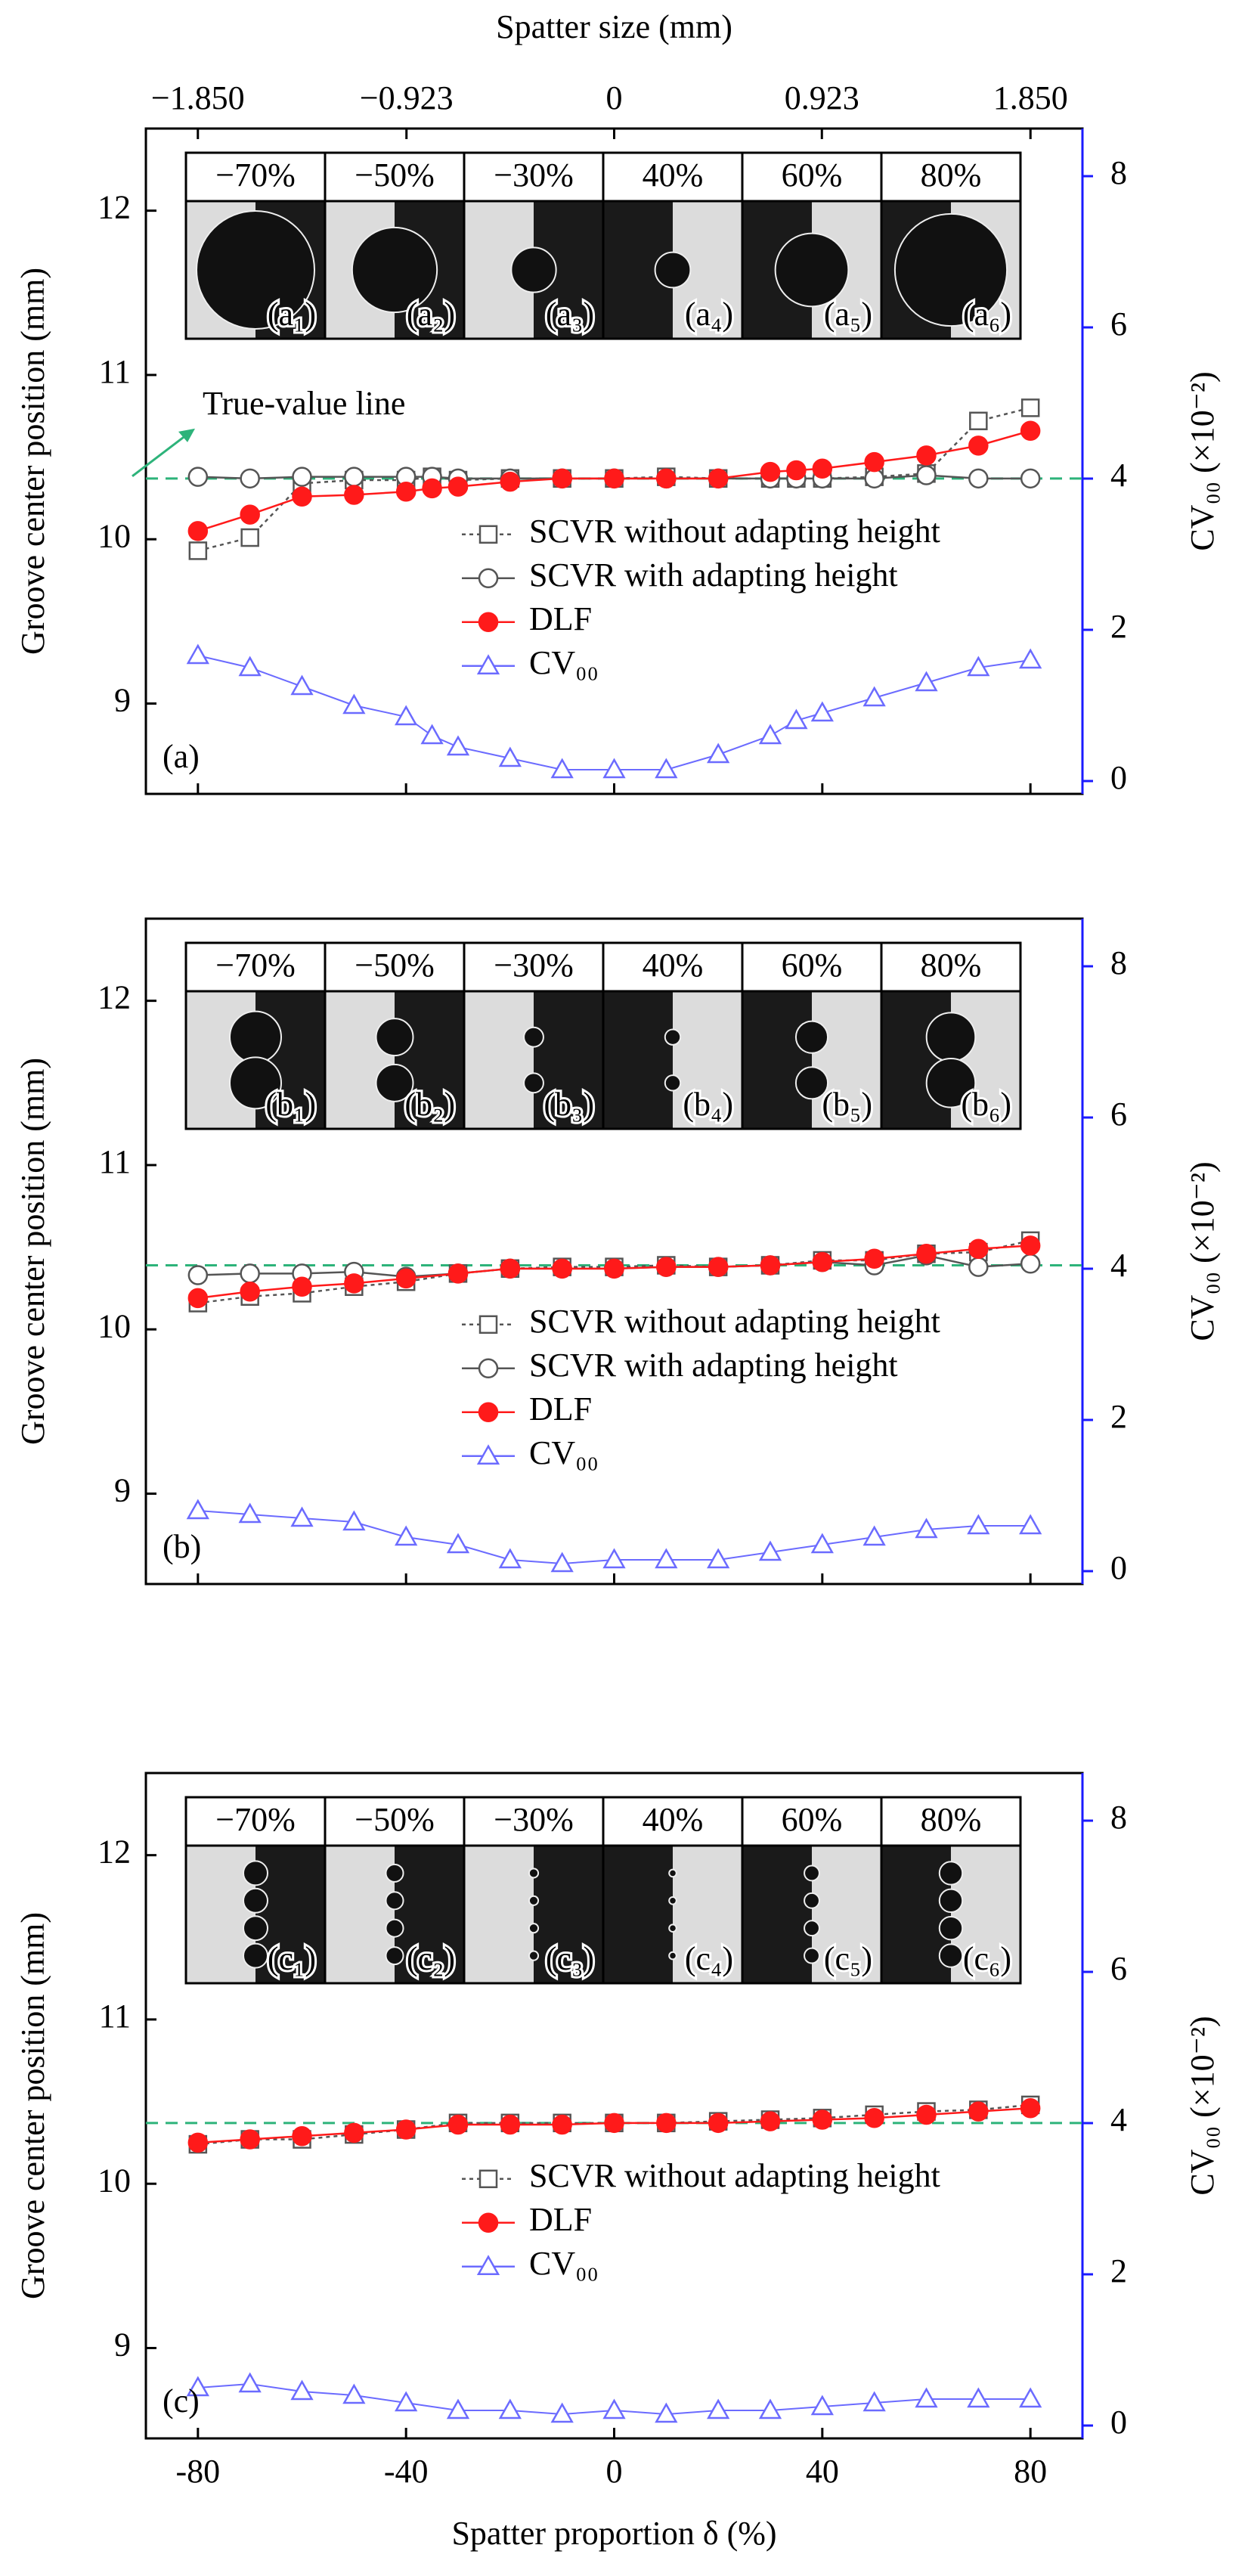  What do you see at coordinates (407, 97) in the screenshot?
I see `x2-tick-label: −0.923` at bounding box center [407, 97].